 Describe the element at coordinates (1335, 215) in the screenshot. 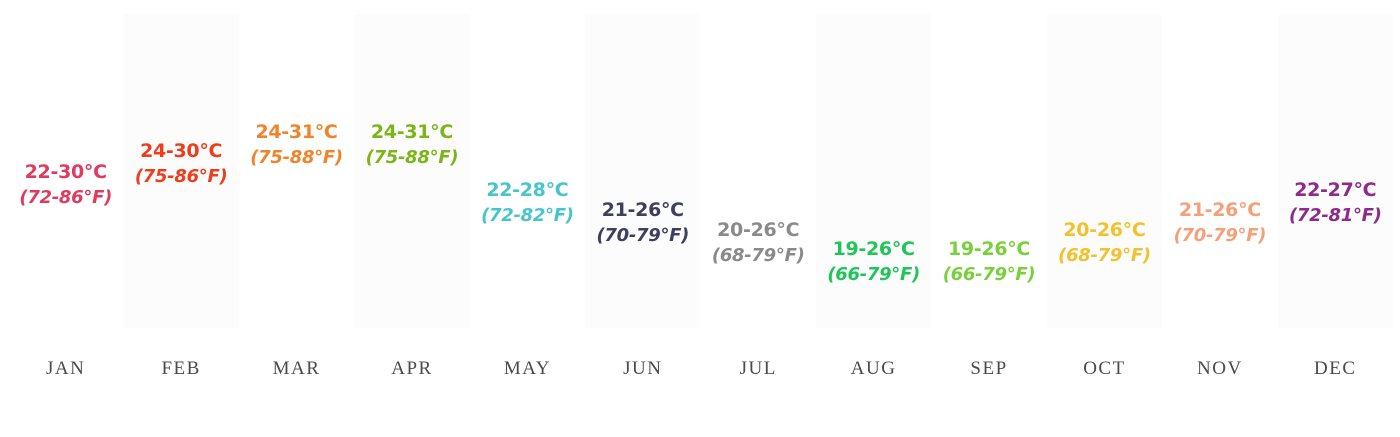

I see `fahrenheit-range: (72-81°F)` at that location.